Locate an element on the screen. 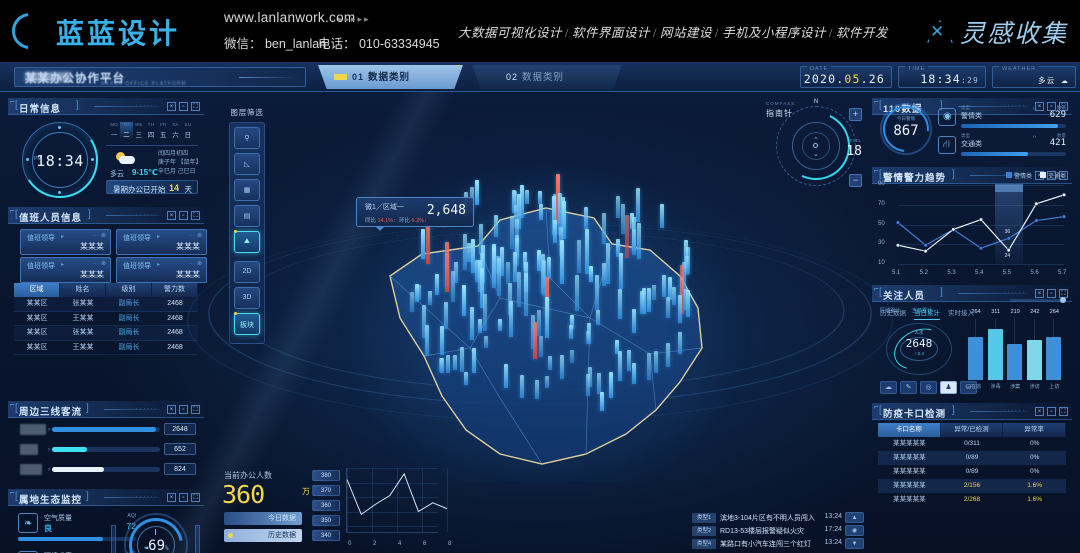 This screenshot has height=553, width=1080. alert-nav-up-icon: ▲ is located at coordinates (854, 517).